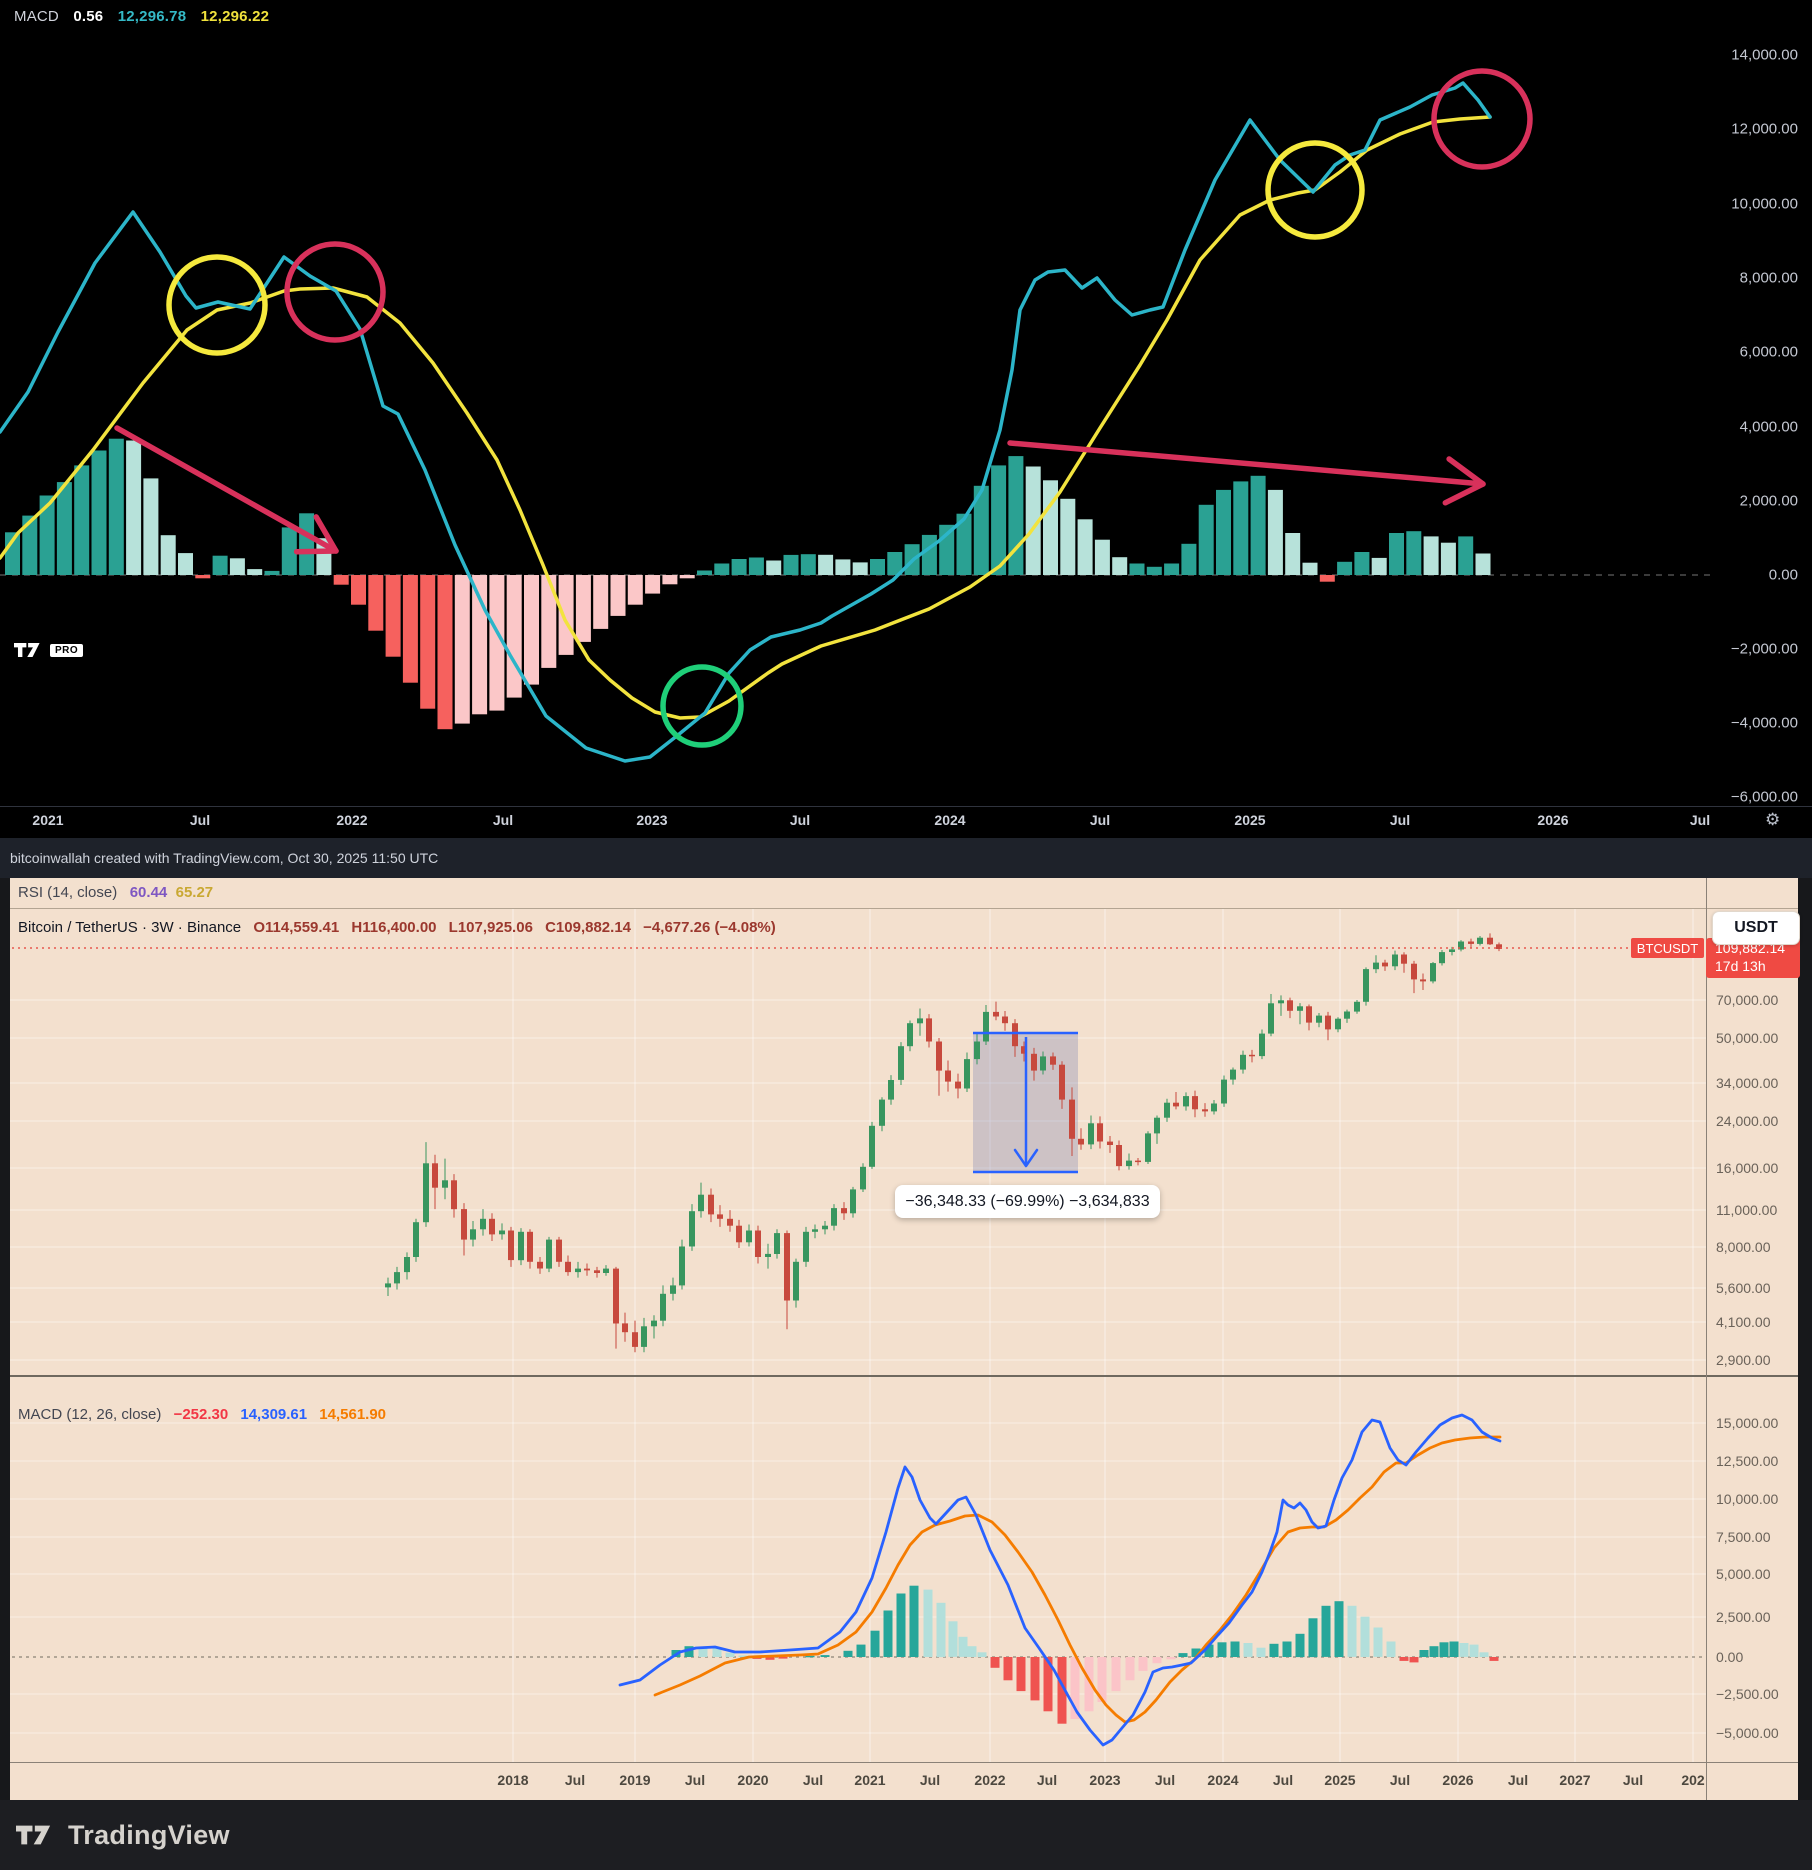  I want to click on rsi-value: 60.44, so click(148, 892).